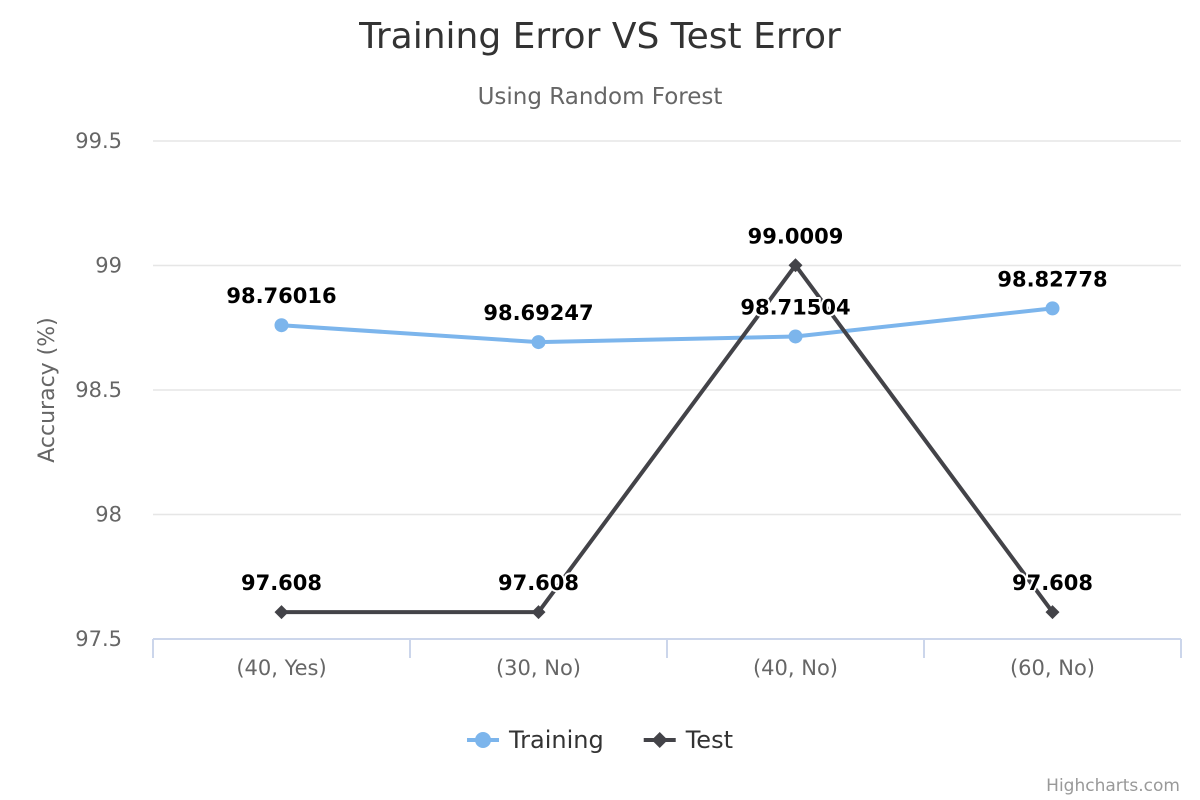 Image resolution: width=1200 pixels, height=800 pixels. I want to click on data-label: 98.82778, so click(1052, 279).